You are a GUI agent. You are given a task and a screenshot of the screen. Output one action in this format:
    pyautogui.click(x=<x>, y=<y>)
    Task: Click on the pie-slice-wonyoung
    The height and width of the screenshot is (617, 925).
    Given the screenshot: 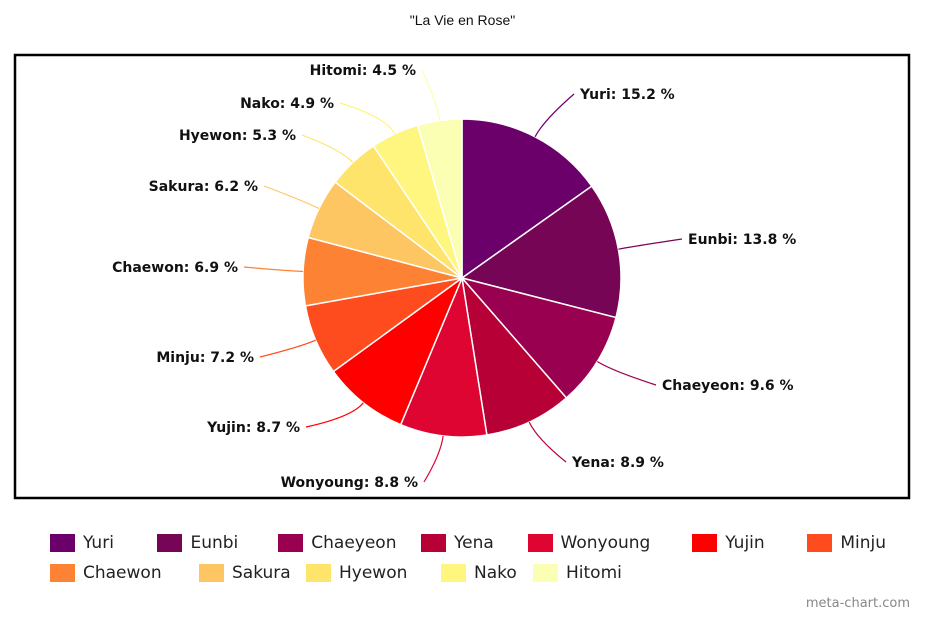 What is the action you would take?
    pyautogui.click(x=443, y=356)
    